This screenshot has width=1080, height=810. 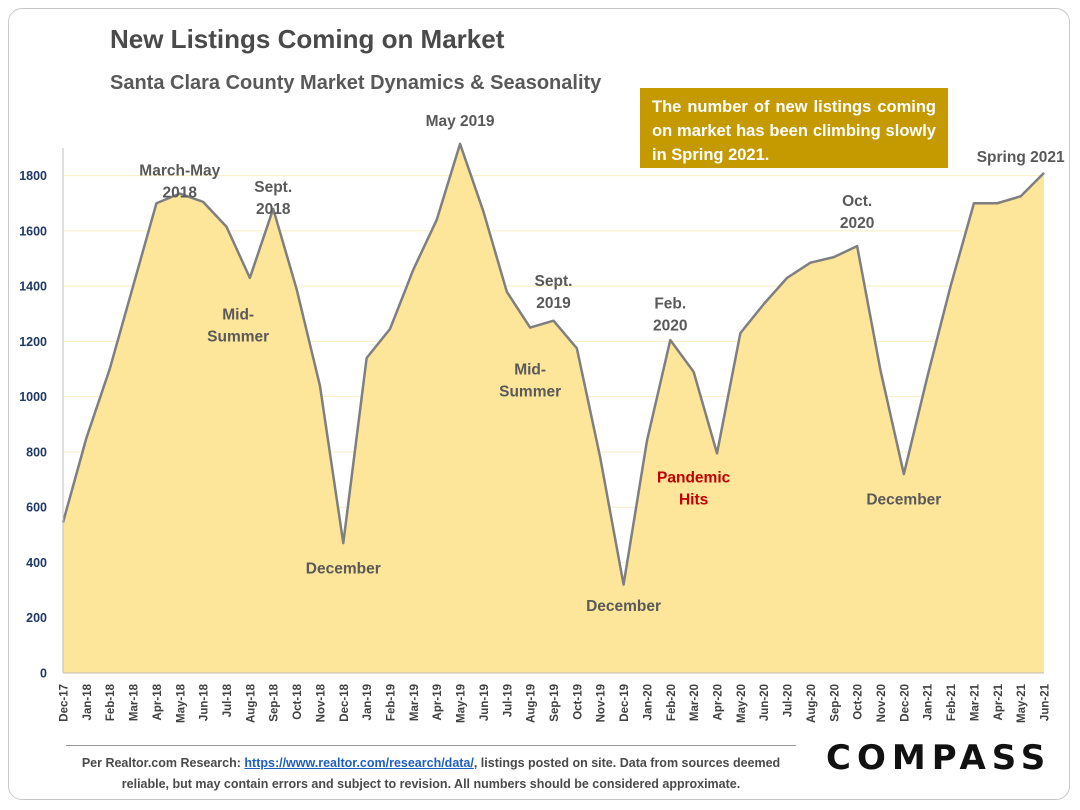 What do you see at coordinates (670, 303) in the screenshot?
I see `annotation-line: Feb.` at bounding box center [670, 303].